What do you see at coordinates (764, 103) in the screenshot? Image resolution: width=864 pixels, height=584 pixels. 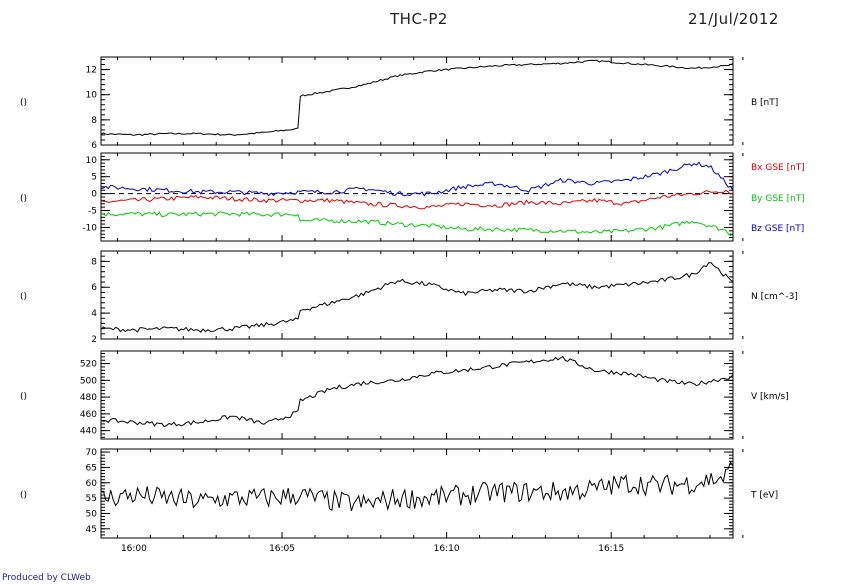 I see `series-label-1: B [nT]` at bounding box center [764, 103].